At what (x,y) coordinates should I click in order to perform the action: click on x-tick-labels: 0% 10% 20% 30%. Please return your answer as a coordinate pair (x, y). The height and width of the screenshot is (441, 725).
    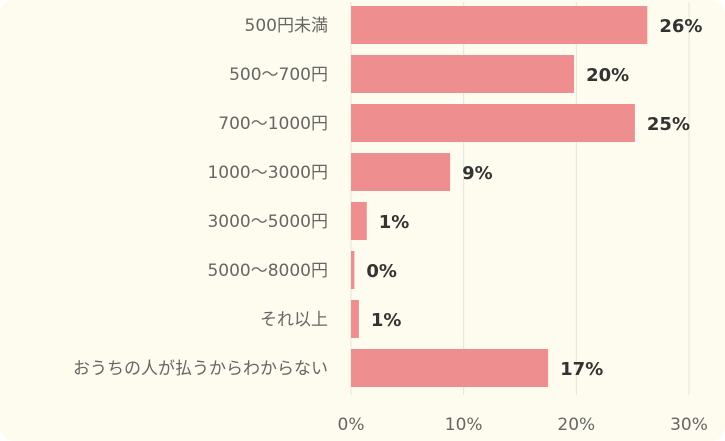
    Looking at the image, I should click on (523, 425).